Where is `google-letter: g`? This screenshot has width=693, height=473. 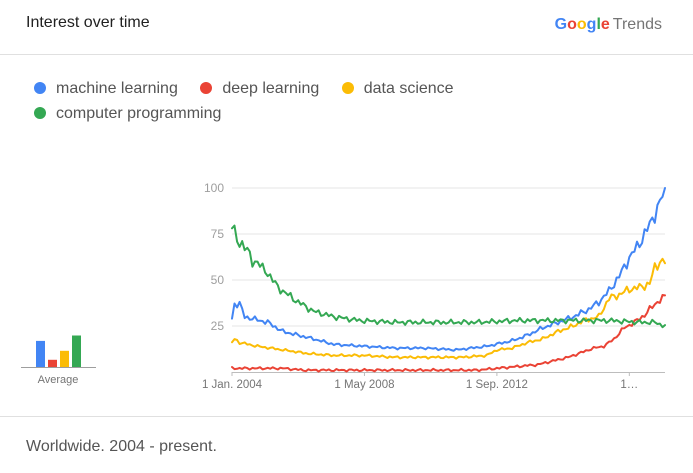 google-letter: g is located at coordinates (591, 24).